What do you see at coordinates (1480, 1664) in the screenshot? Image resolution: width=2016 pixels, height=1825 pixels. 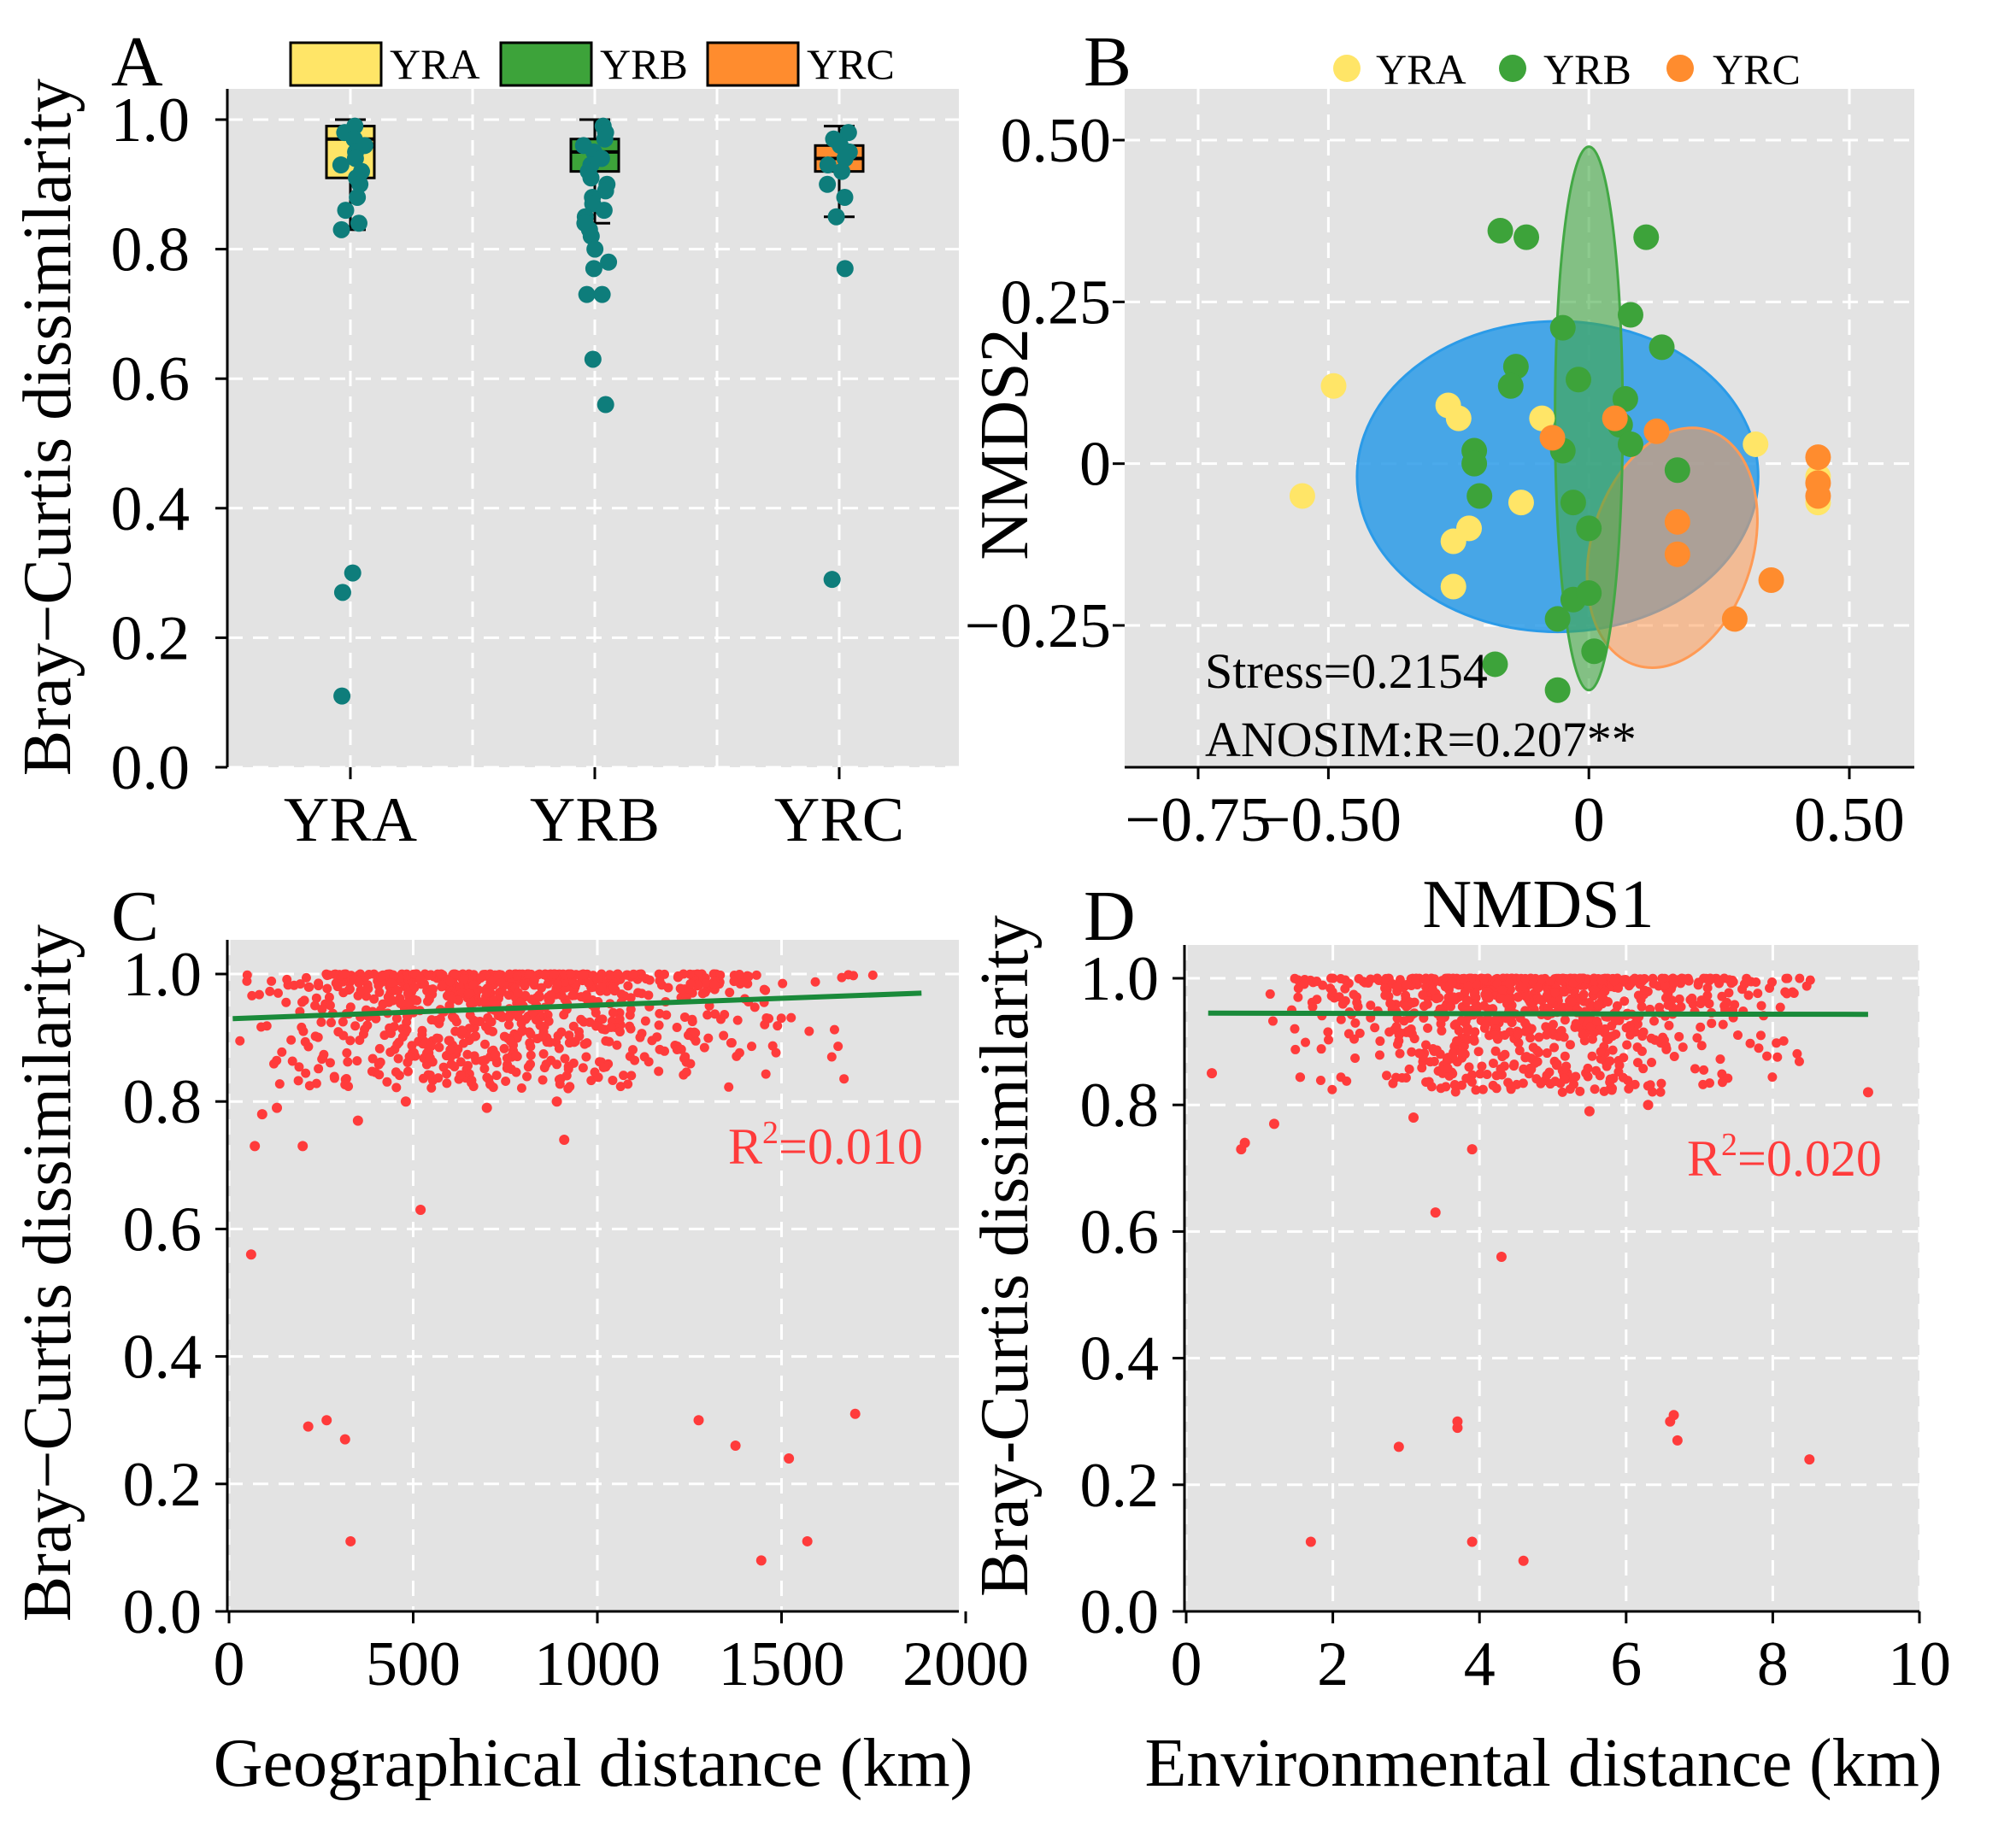 I see `panel-d-x-tick-label: 4` at bounding box center [1480, 1664].